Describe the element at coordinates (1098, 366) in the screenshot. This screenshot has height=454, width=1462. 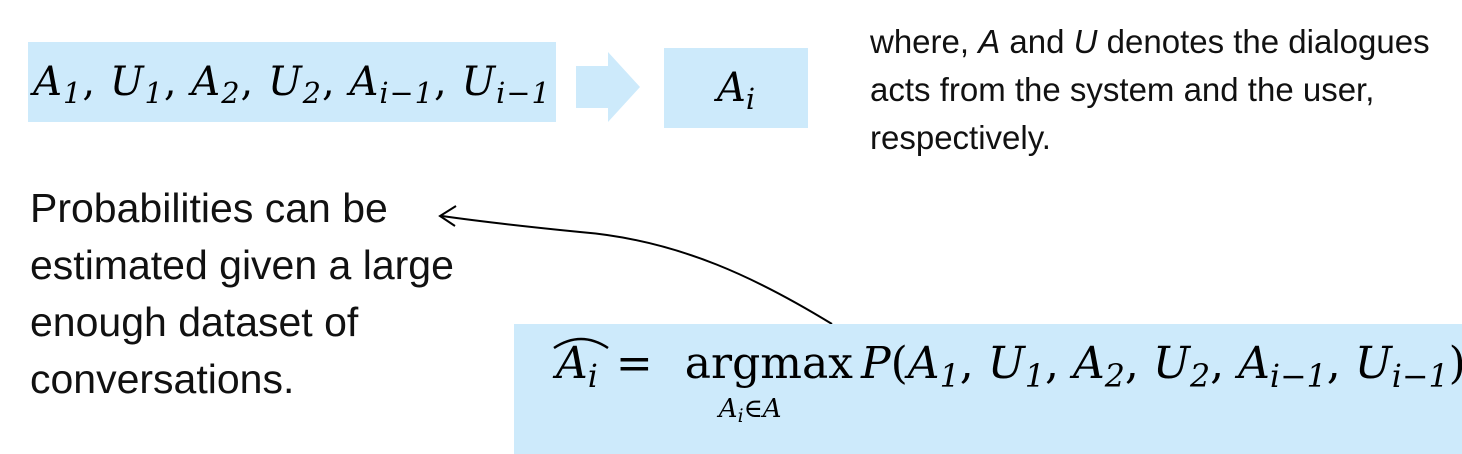
I see `argument-term: A2` at that location.